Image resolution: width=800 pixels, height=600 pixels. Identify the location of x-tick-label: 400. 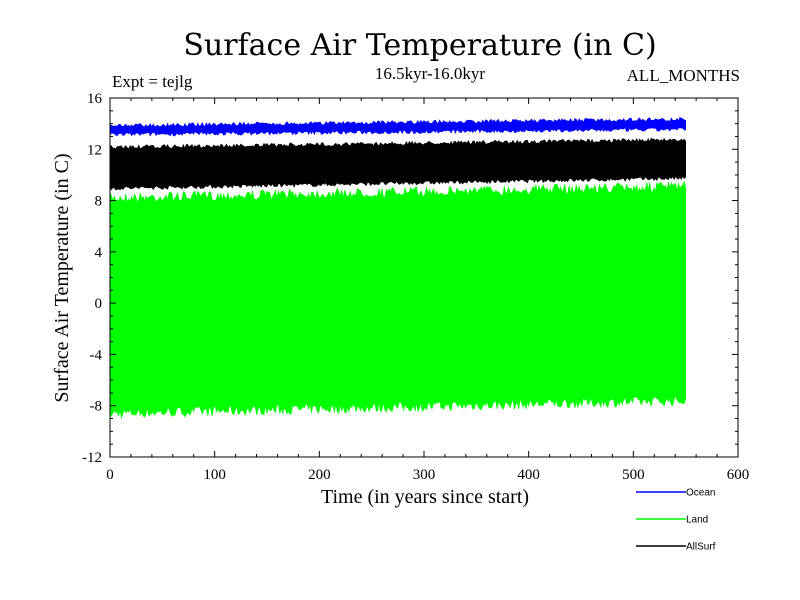
(528, 475).